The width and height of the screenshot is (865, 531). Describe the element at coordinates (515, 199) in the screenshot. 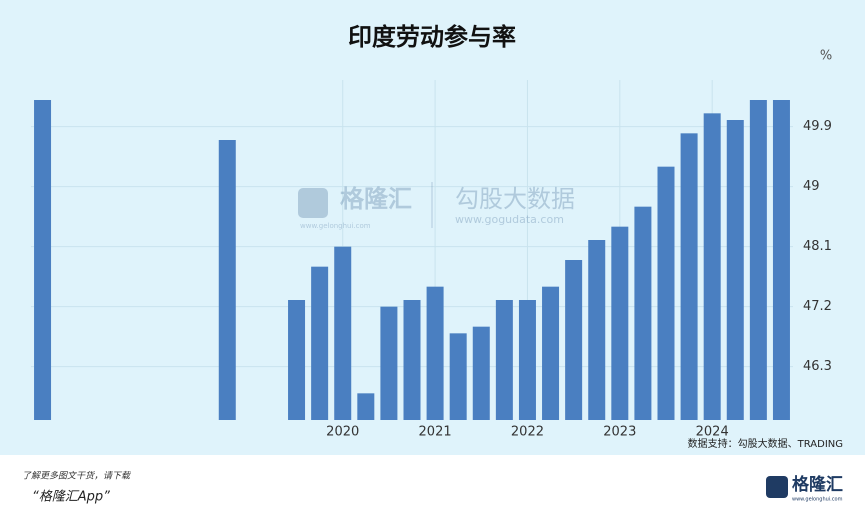

I see `watermark-partner: 勾股大数据` at that location.